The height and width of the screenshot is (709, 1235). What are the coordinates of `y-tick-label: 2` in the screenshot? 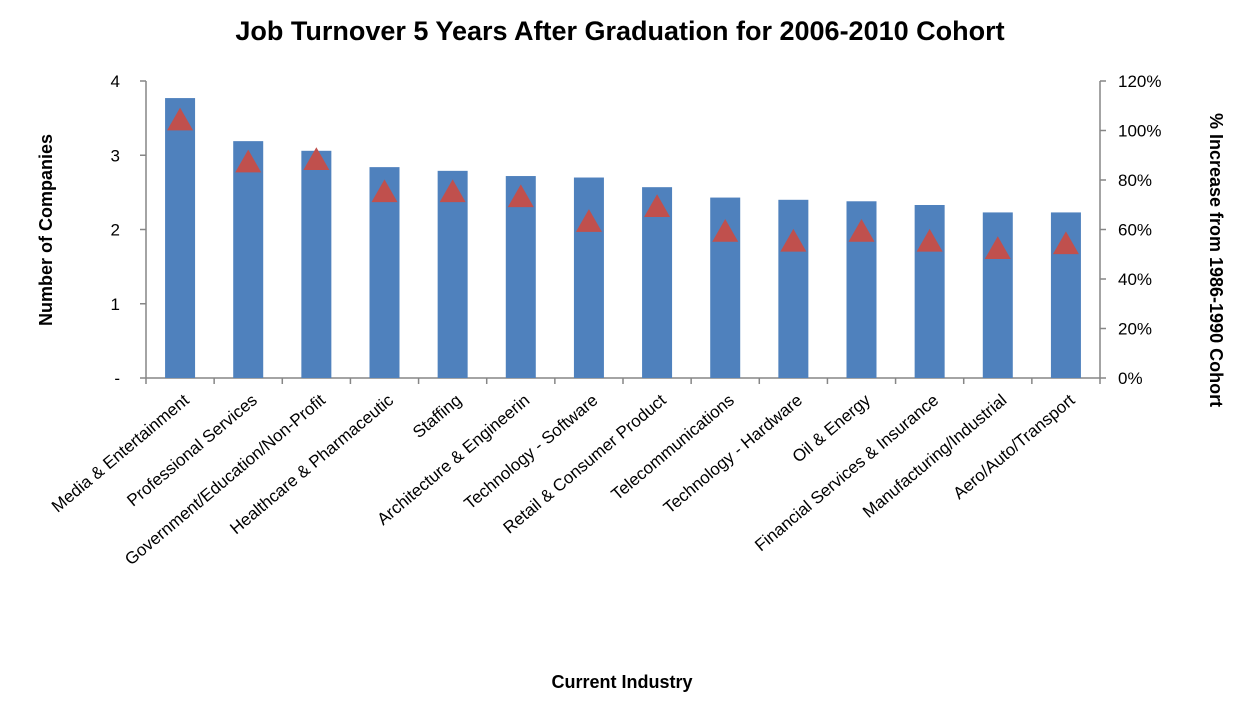 It's located at (115, 230).